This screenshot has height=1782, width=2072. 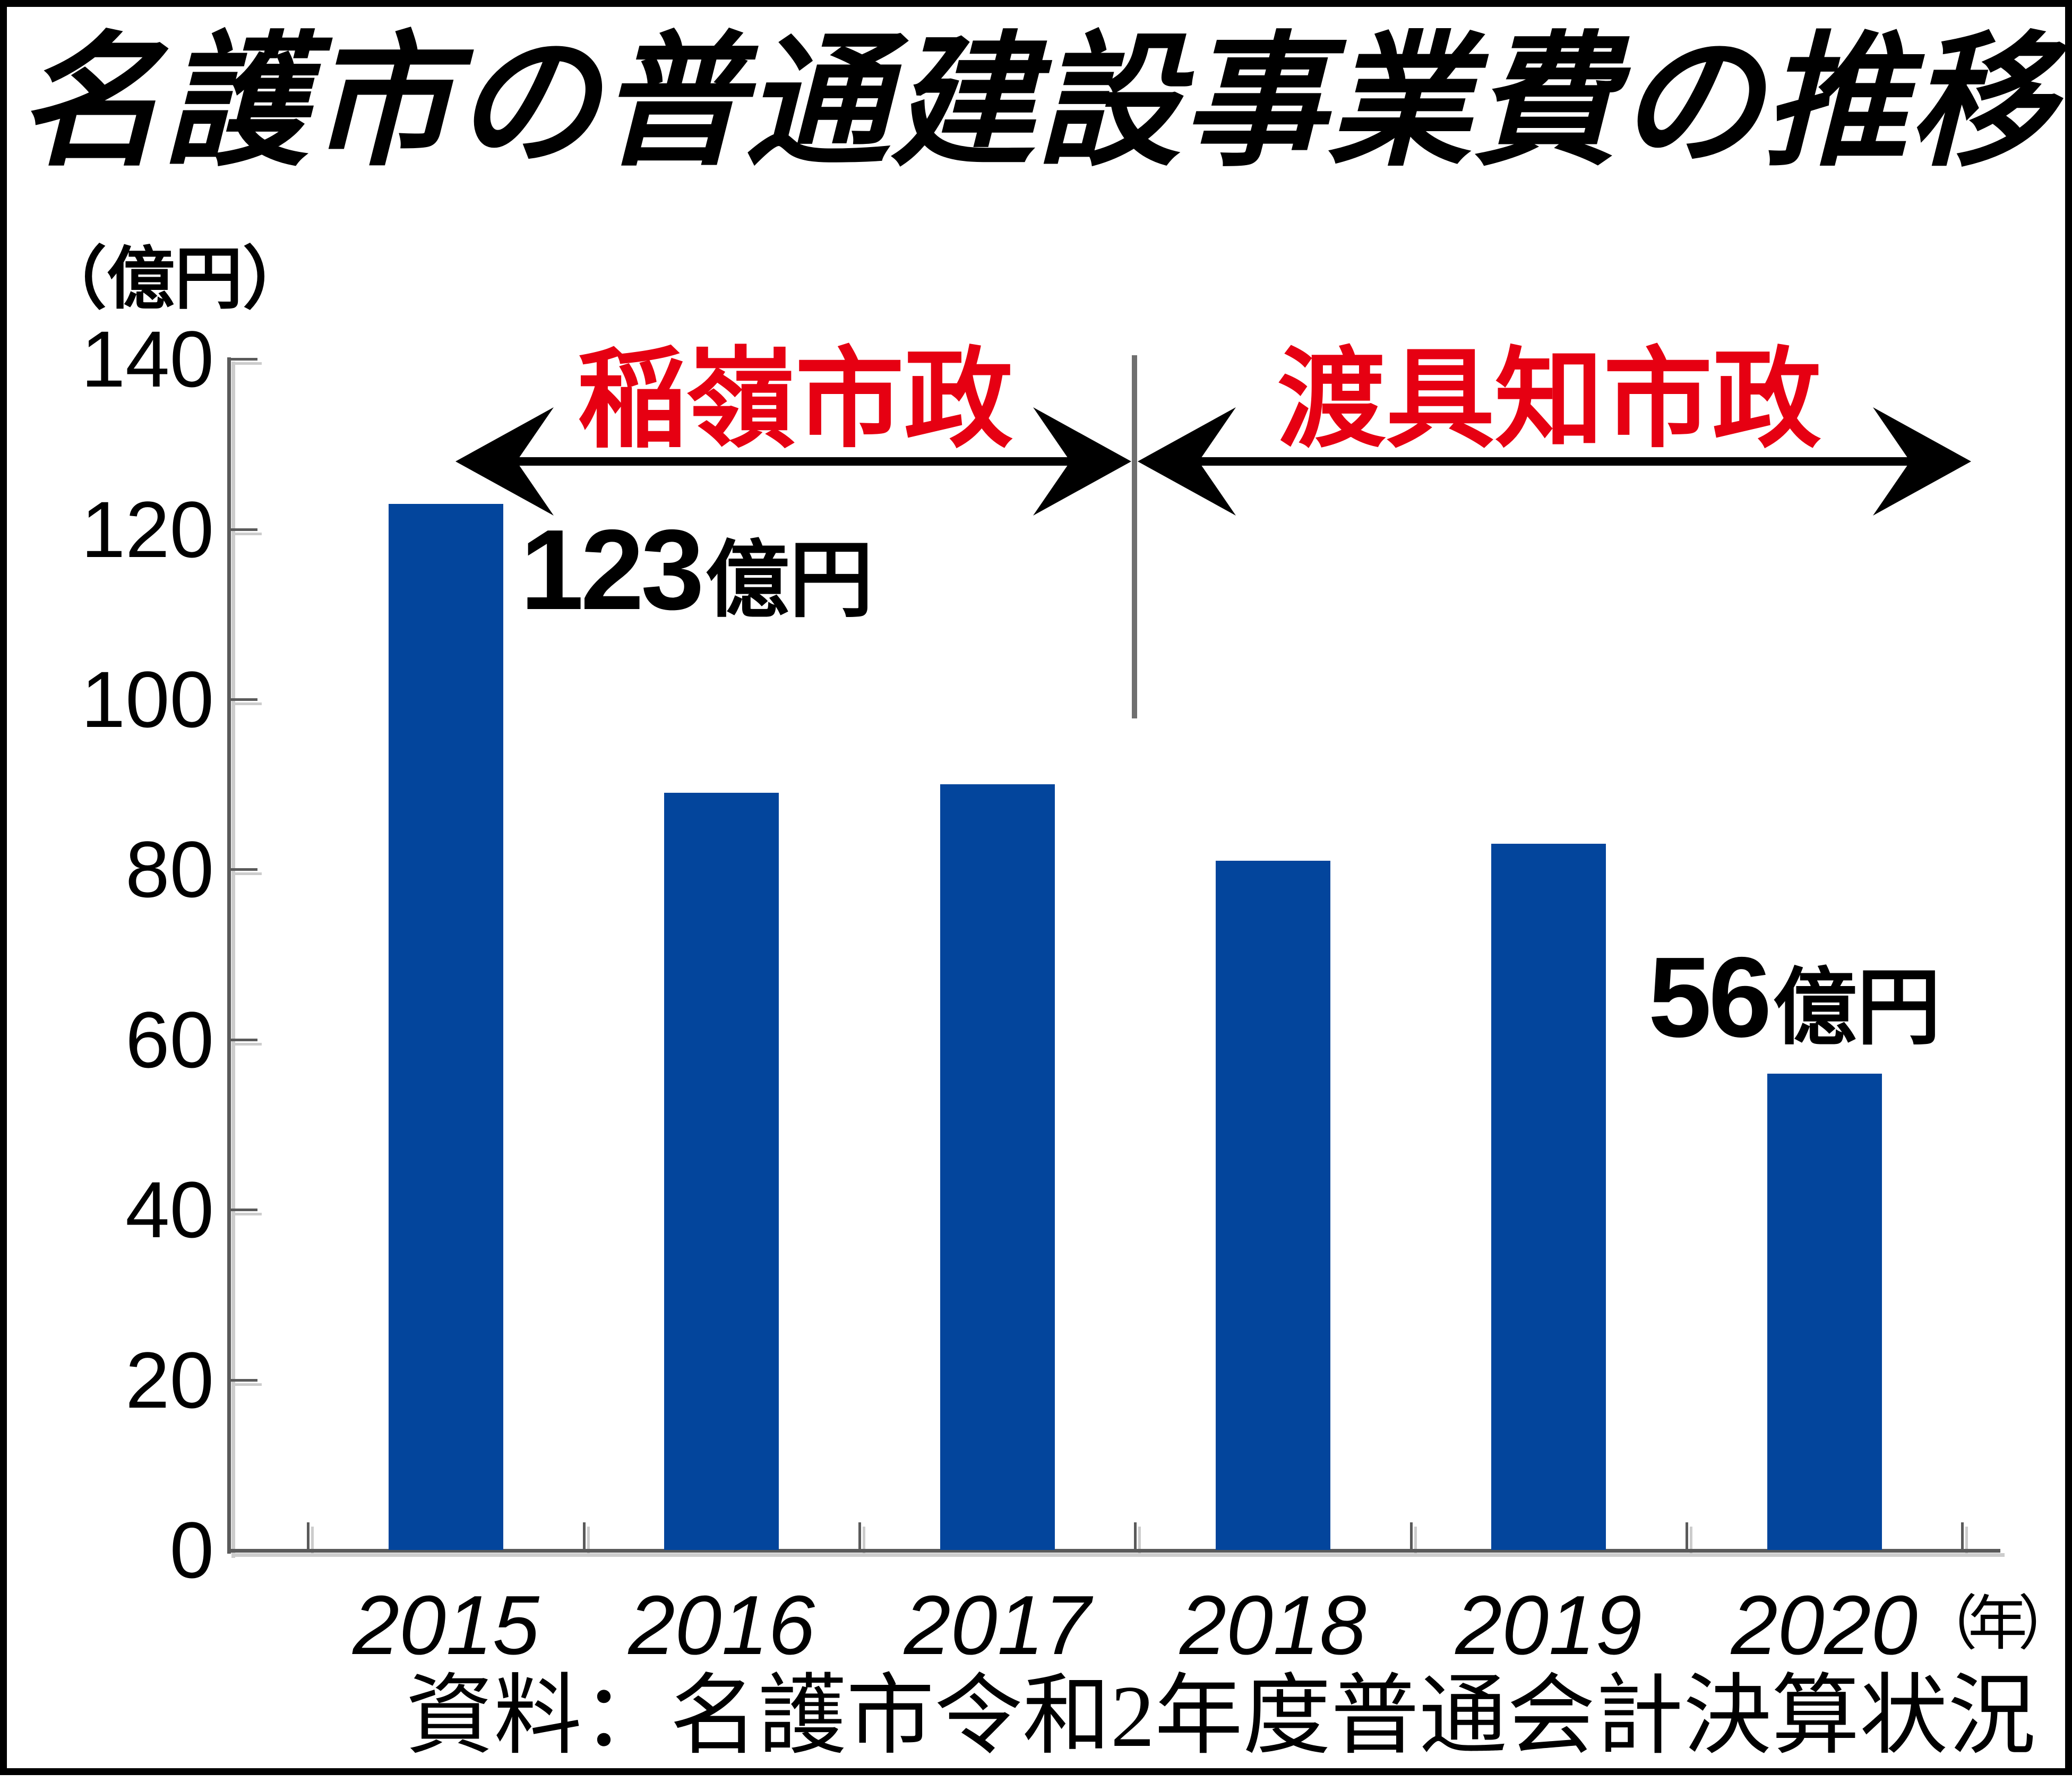 What do you see at coordinates (446, 1625) in the screenshot?
I see `year-label-2015: 2015` at bounding box center [446, 1625].